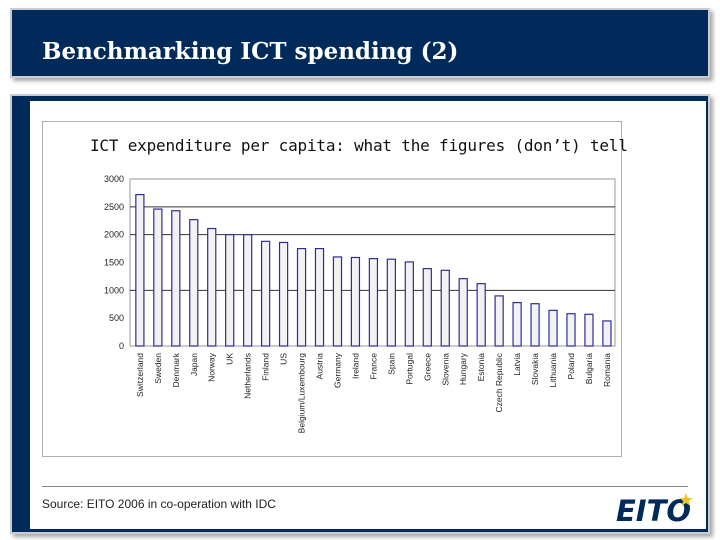  I want to click on y-tick-label: 2500, so click(114, 207).